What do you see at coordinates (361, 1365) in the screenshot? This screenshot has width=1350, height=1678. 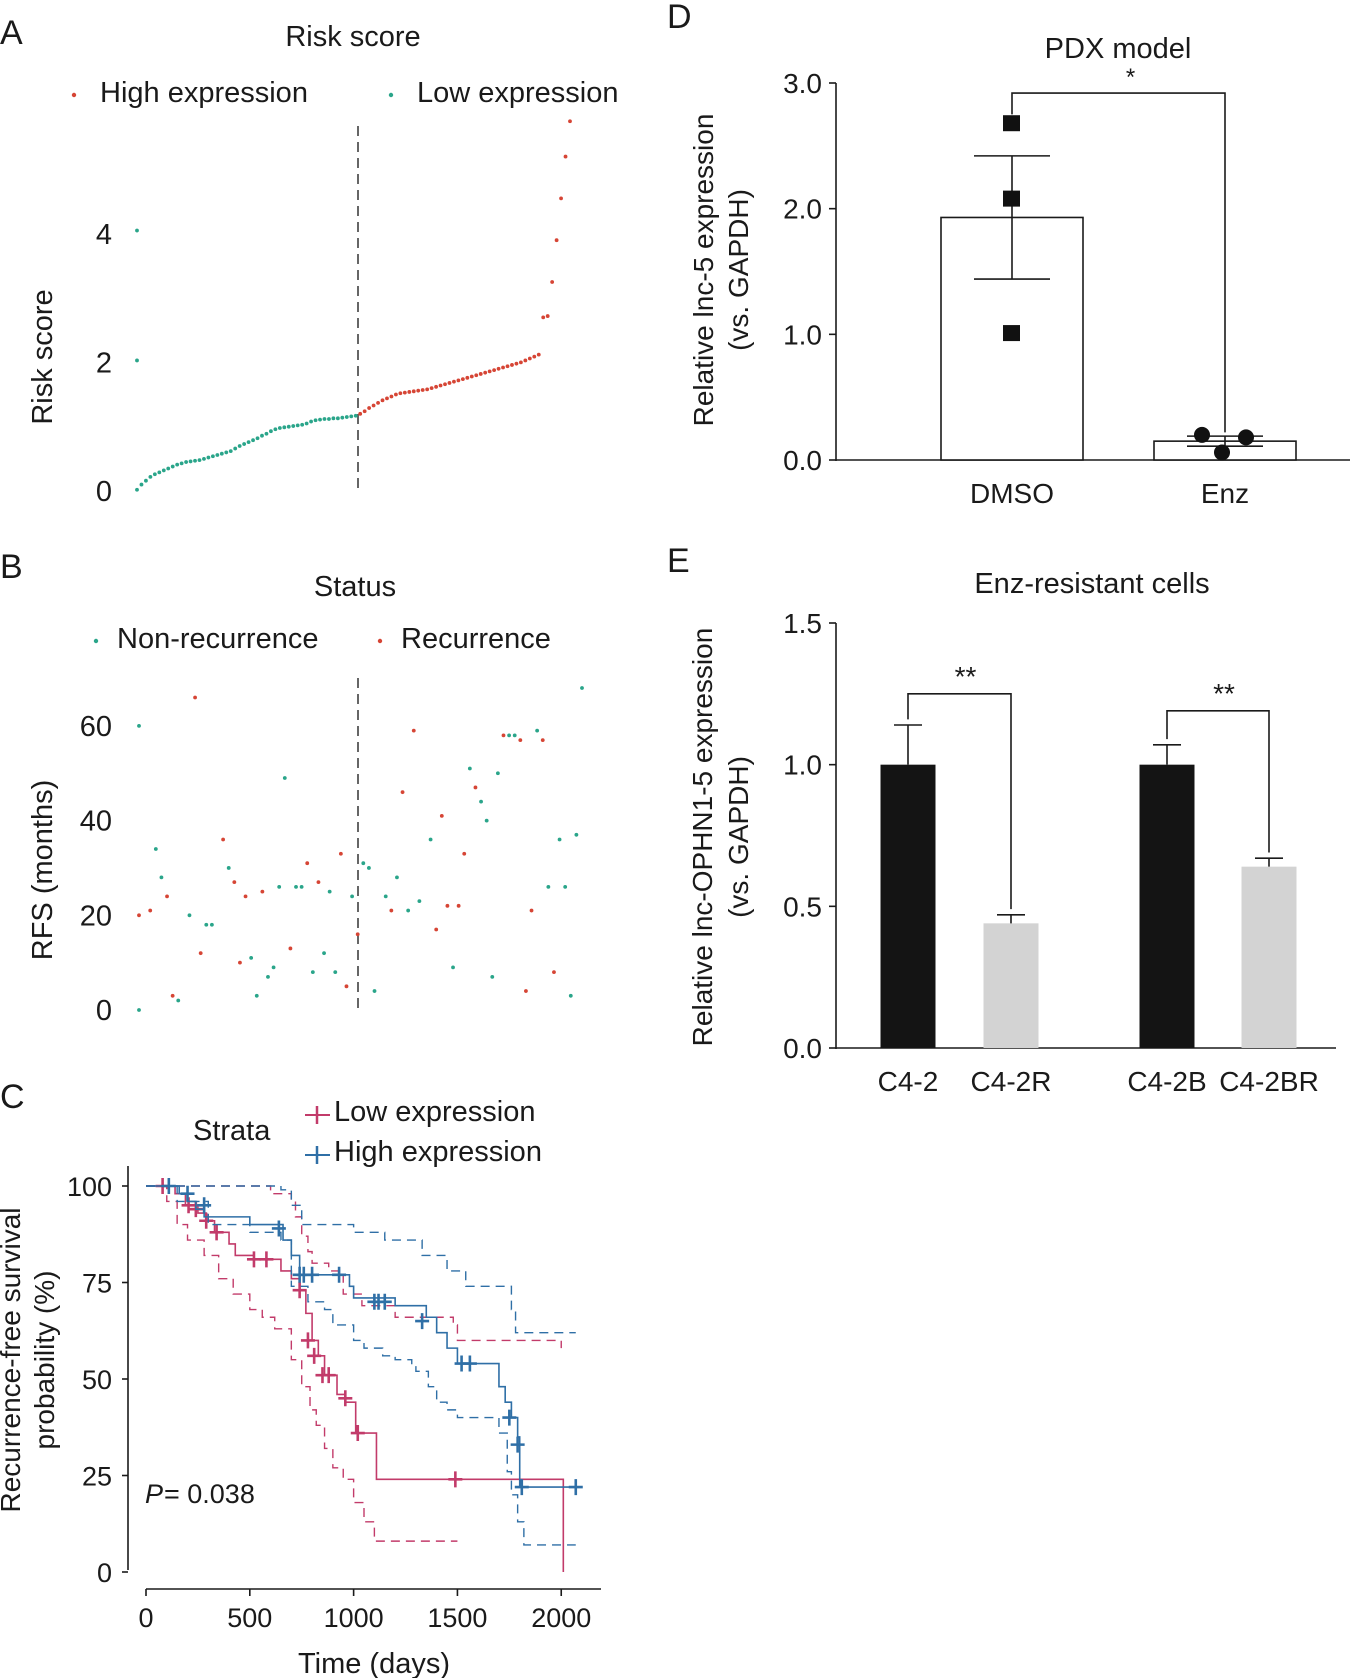 I see `panel-c-high-ci-lower` at bounding box center [361, 1365].